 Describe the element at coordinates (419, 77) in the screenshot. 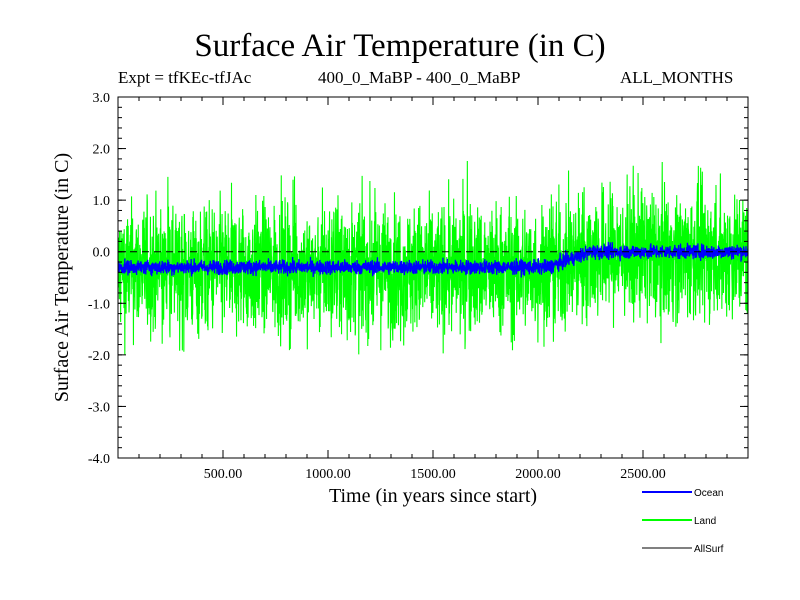

I see `period-label: 400_0_MaBP - 400_0_MaBP` at that location.